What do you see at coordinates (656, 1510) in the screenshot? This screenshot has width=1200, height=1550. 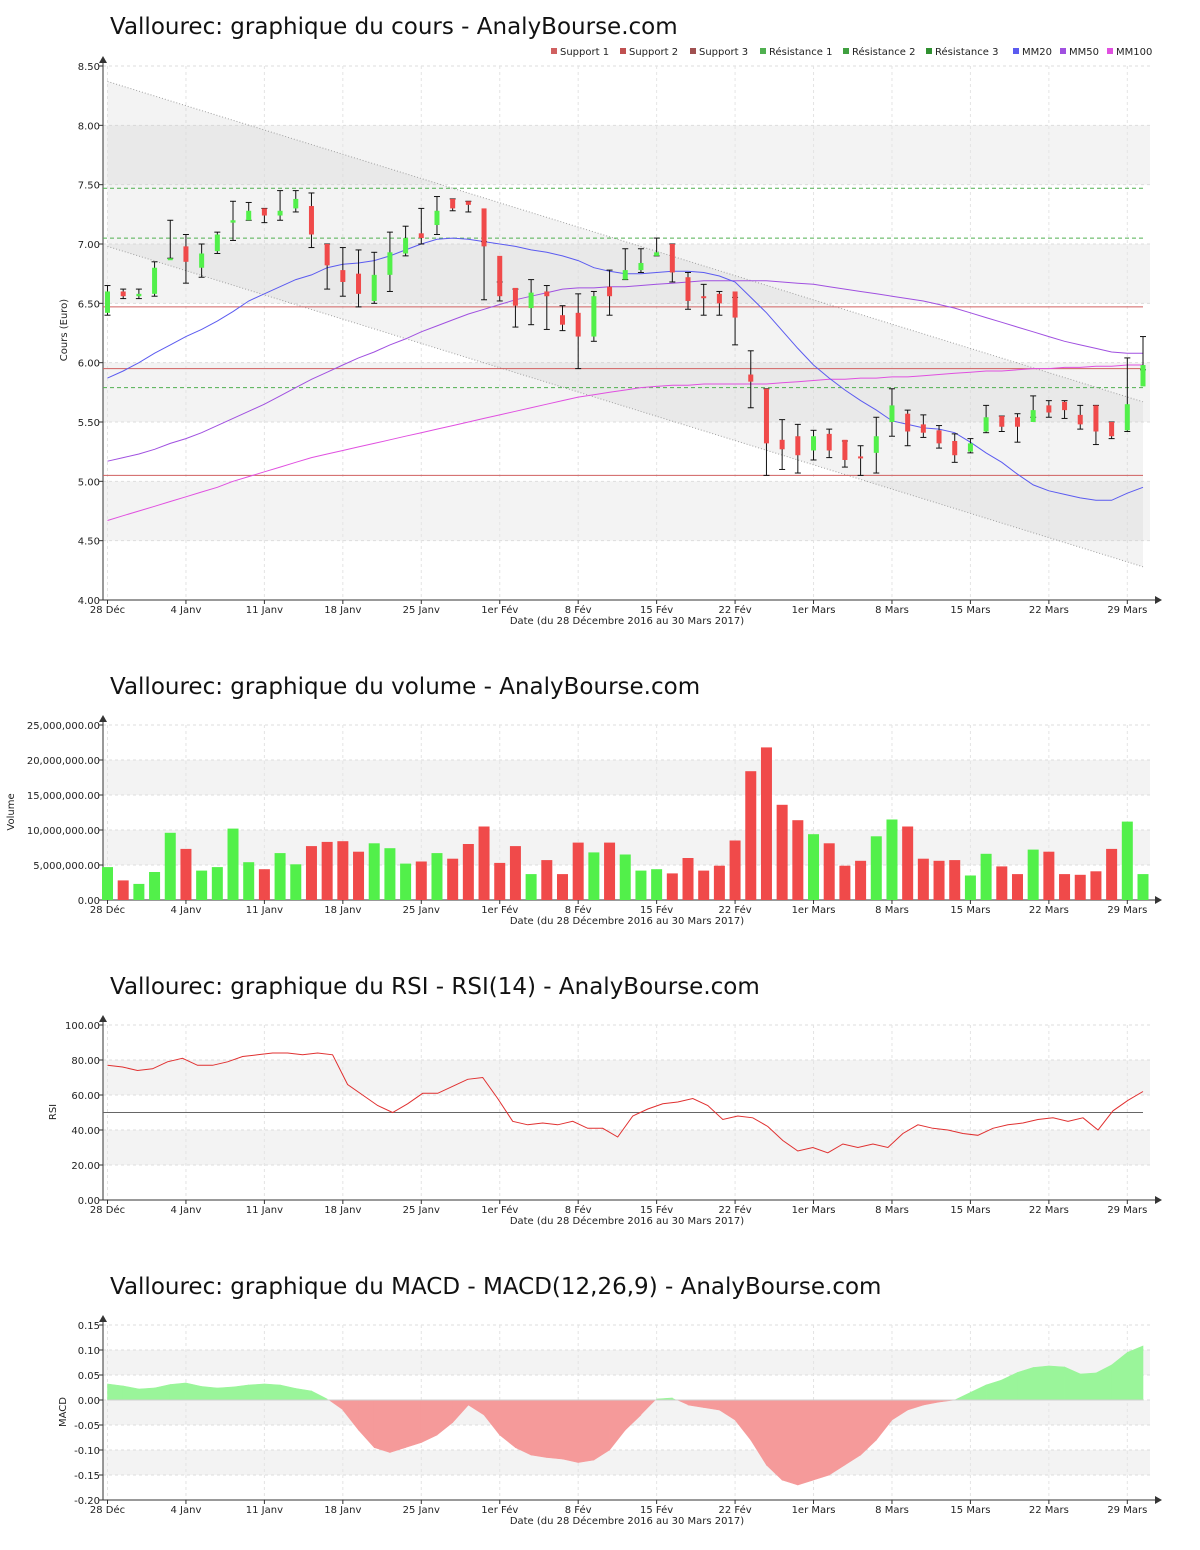 I see `macd-xtick-label: 15 Fév` at bounding box center [656, 1510].